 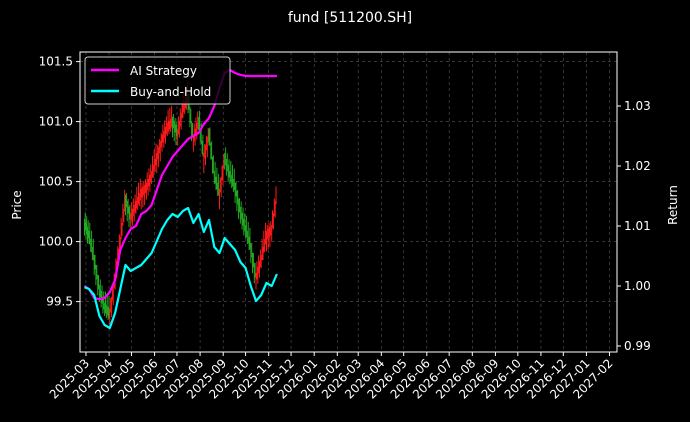 I want to click on y-tick-label: 99.5, so click(x=59, y=302).